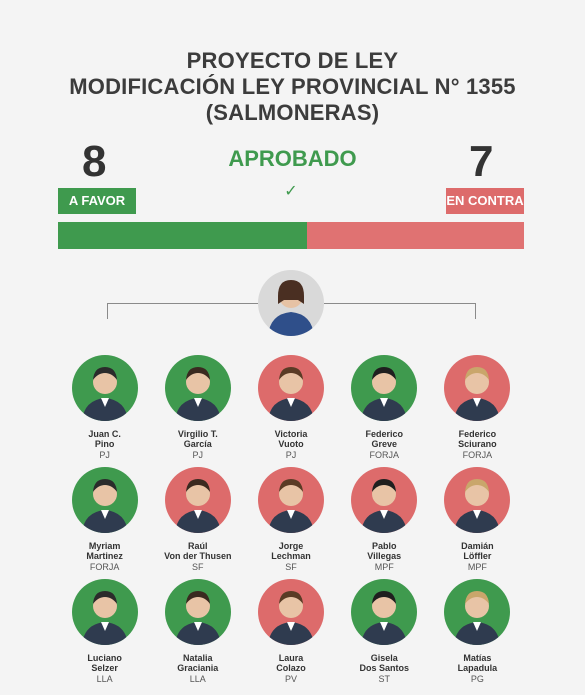  What do you see at coordinates (291, 303) in the screenshot?
I see `president-avatar` at bounding box center [291, 303].